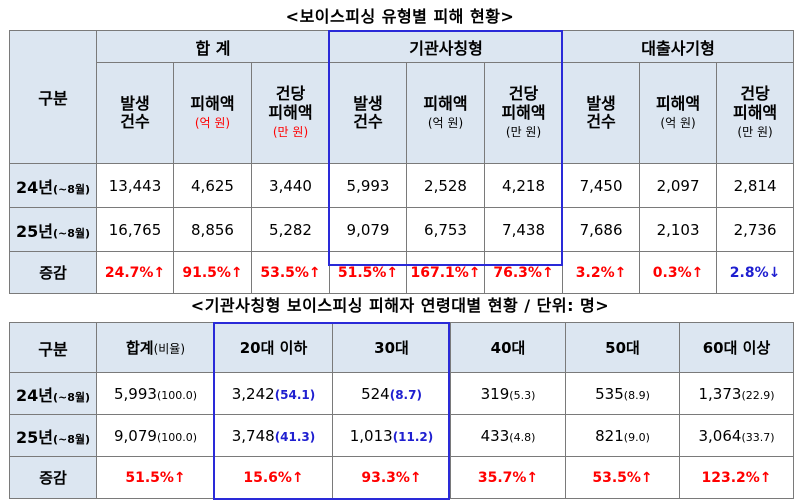 The height and width of the screenshot is (501, 800). Describe the element at coordinates (135, 185) in the screenshot. I see `cell: 13,443` at that location.